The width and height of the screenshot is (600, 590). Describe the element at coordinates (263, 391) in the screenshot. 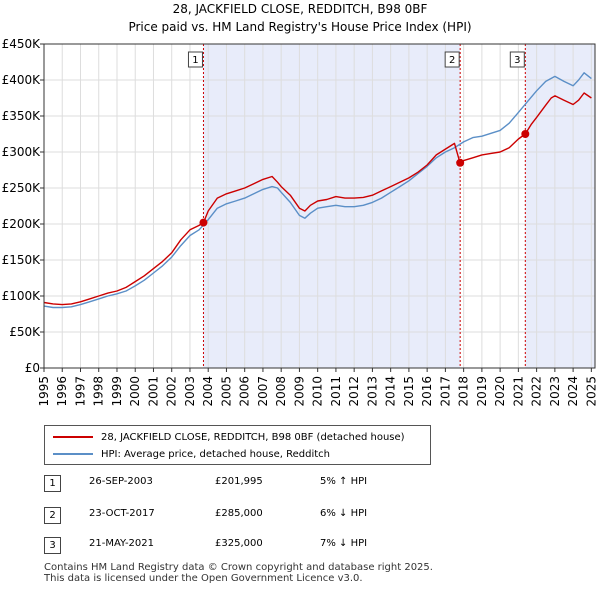

I see `x-tick-label: 2007` at that location.